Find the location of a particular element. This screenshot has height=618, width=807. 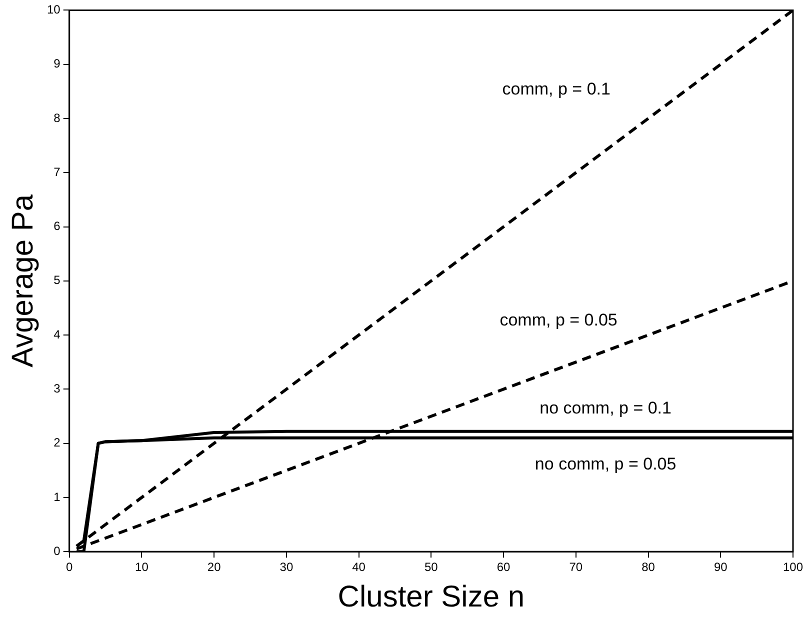

x-tick-label: 10 is located at coordinates (142, 567).